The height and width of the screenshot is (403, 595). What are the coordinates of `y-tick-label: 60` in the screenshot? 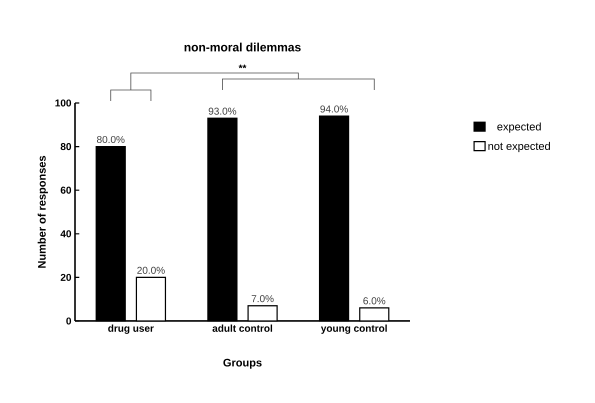 It's located at (66, 190).